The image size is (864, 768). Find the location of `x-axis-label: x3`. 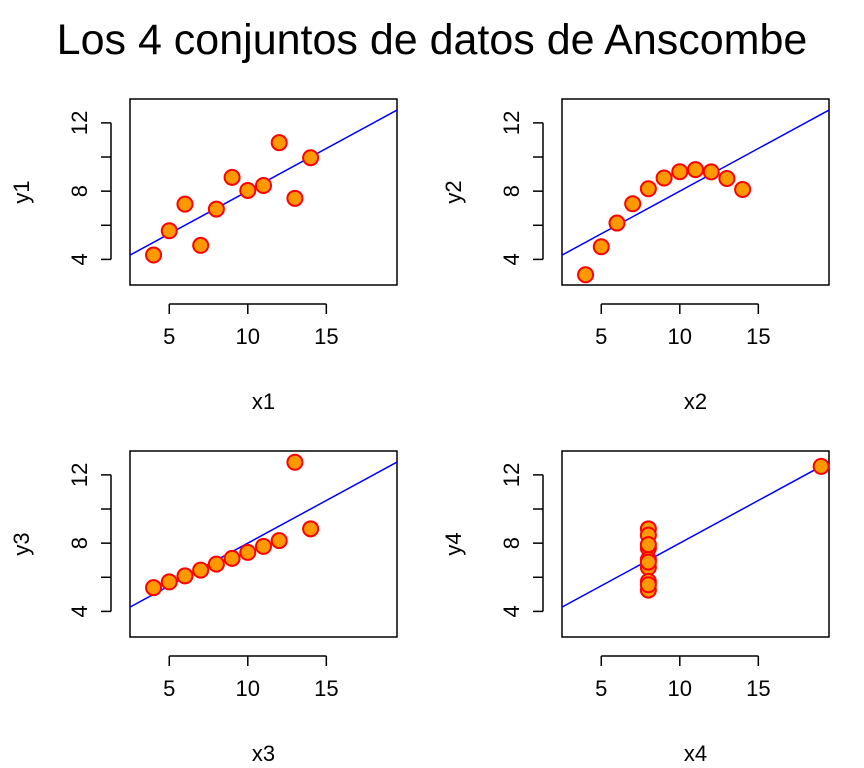

x-axis-label: x3 is located at coordinates (263, 753).